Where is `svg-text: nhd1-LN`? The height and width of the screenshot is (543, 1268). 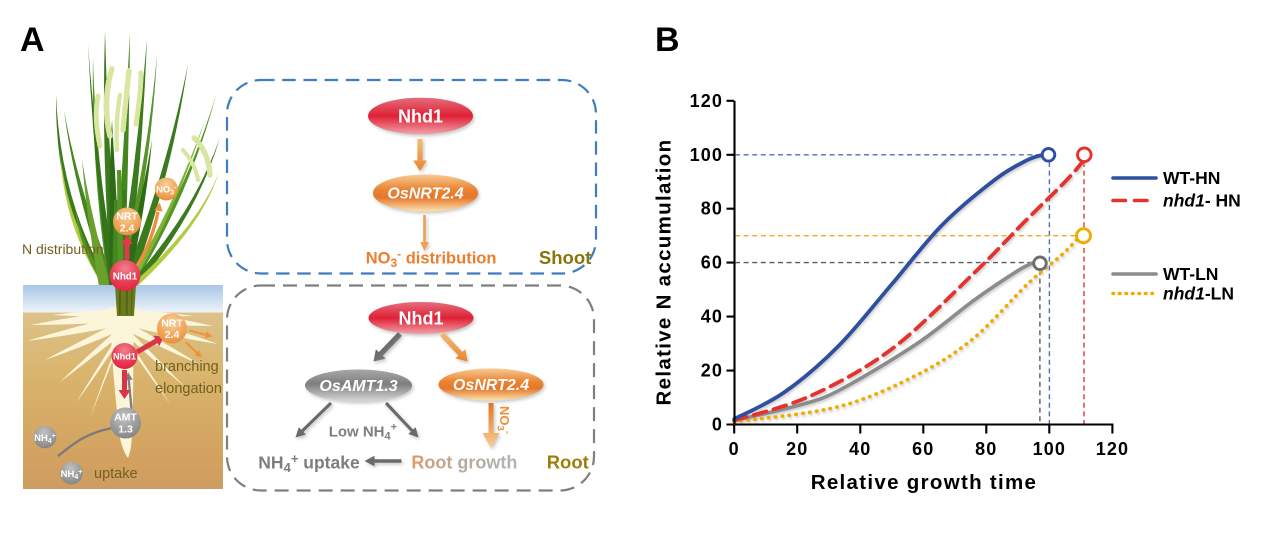 svg-text: nhd1-LN is located at coordinates (1198, 294).